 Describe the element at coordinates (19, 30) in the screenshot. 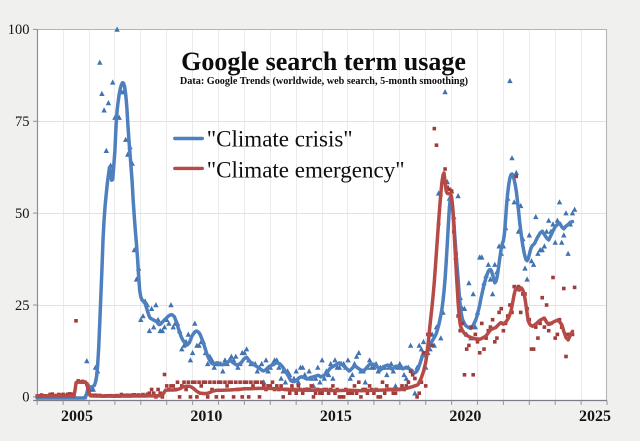

I see `svg-text: 100` at that location.